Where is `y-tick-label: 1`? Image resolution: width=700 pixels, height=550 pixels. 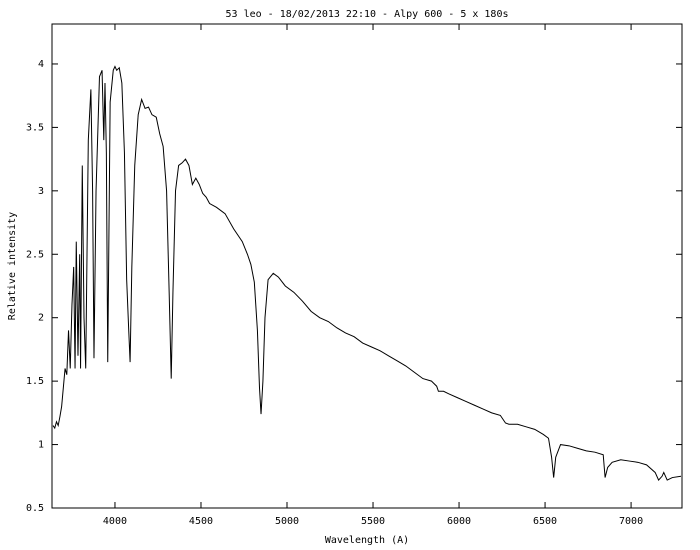 y-tick-label: 1 is located at coordinates (41, 445).